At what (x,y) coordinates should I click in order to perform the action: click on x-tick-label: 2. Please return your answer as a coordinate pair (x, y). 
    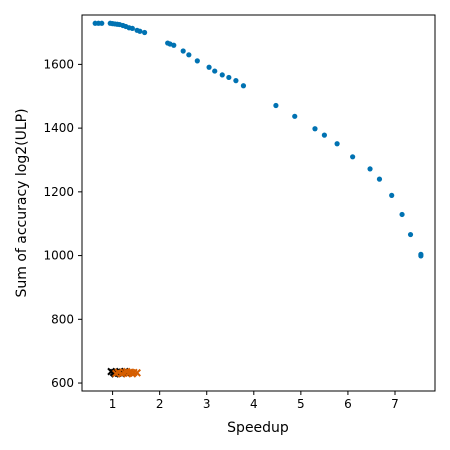
    Looking at the image, I should click on (160, 404).